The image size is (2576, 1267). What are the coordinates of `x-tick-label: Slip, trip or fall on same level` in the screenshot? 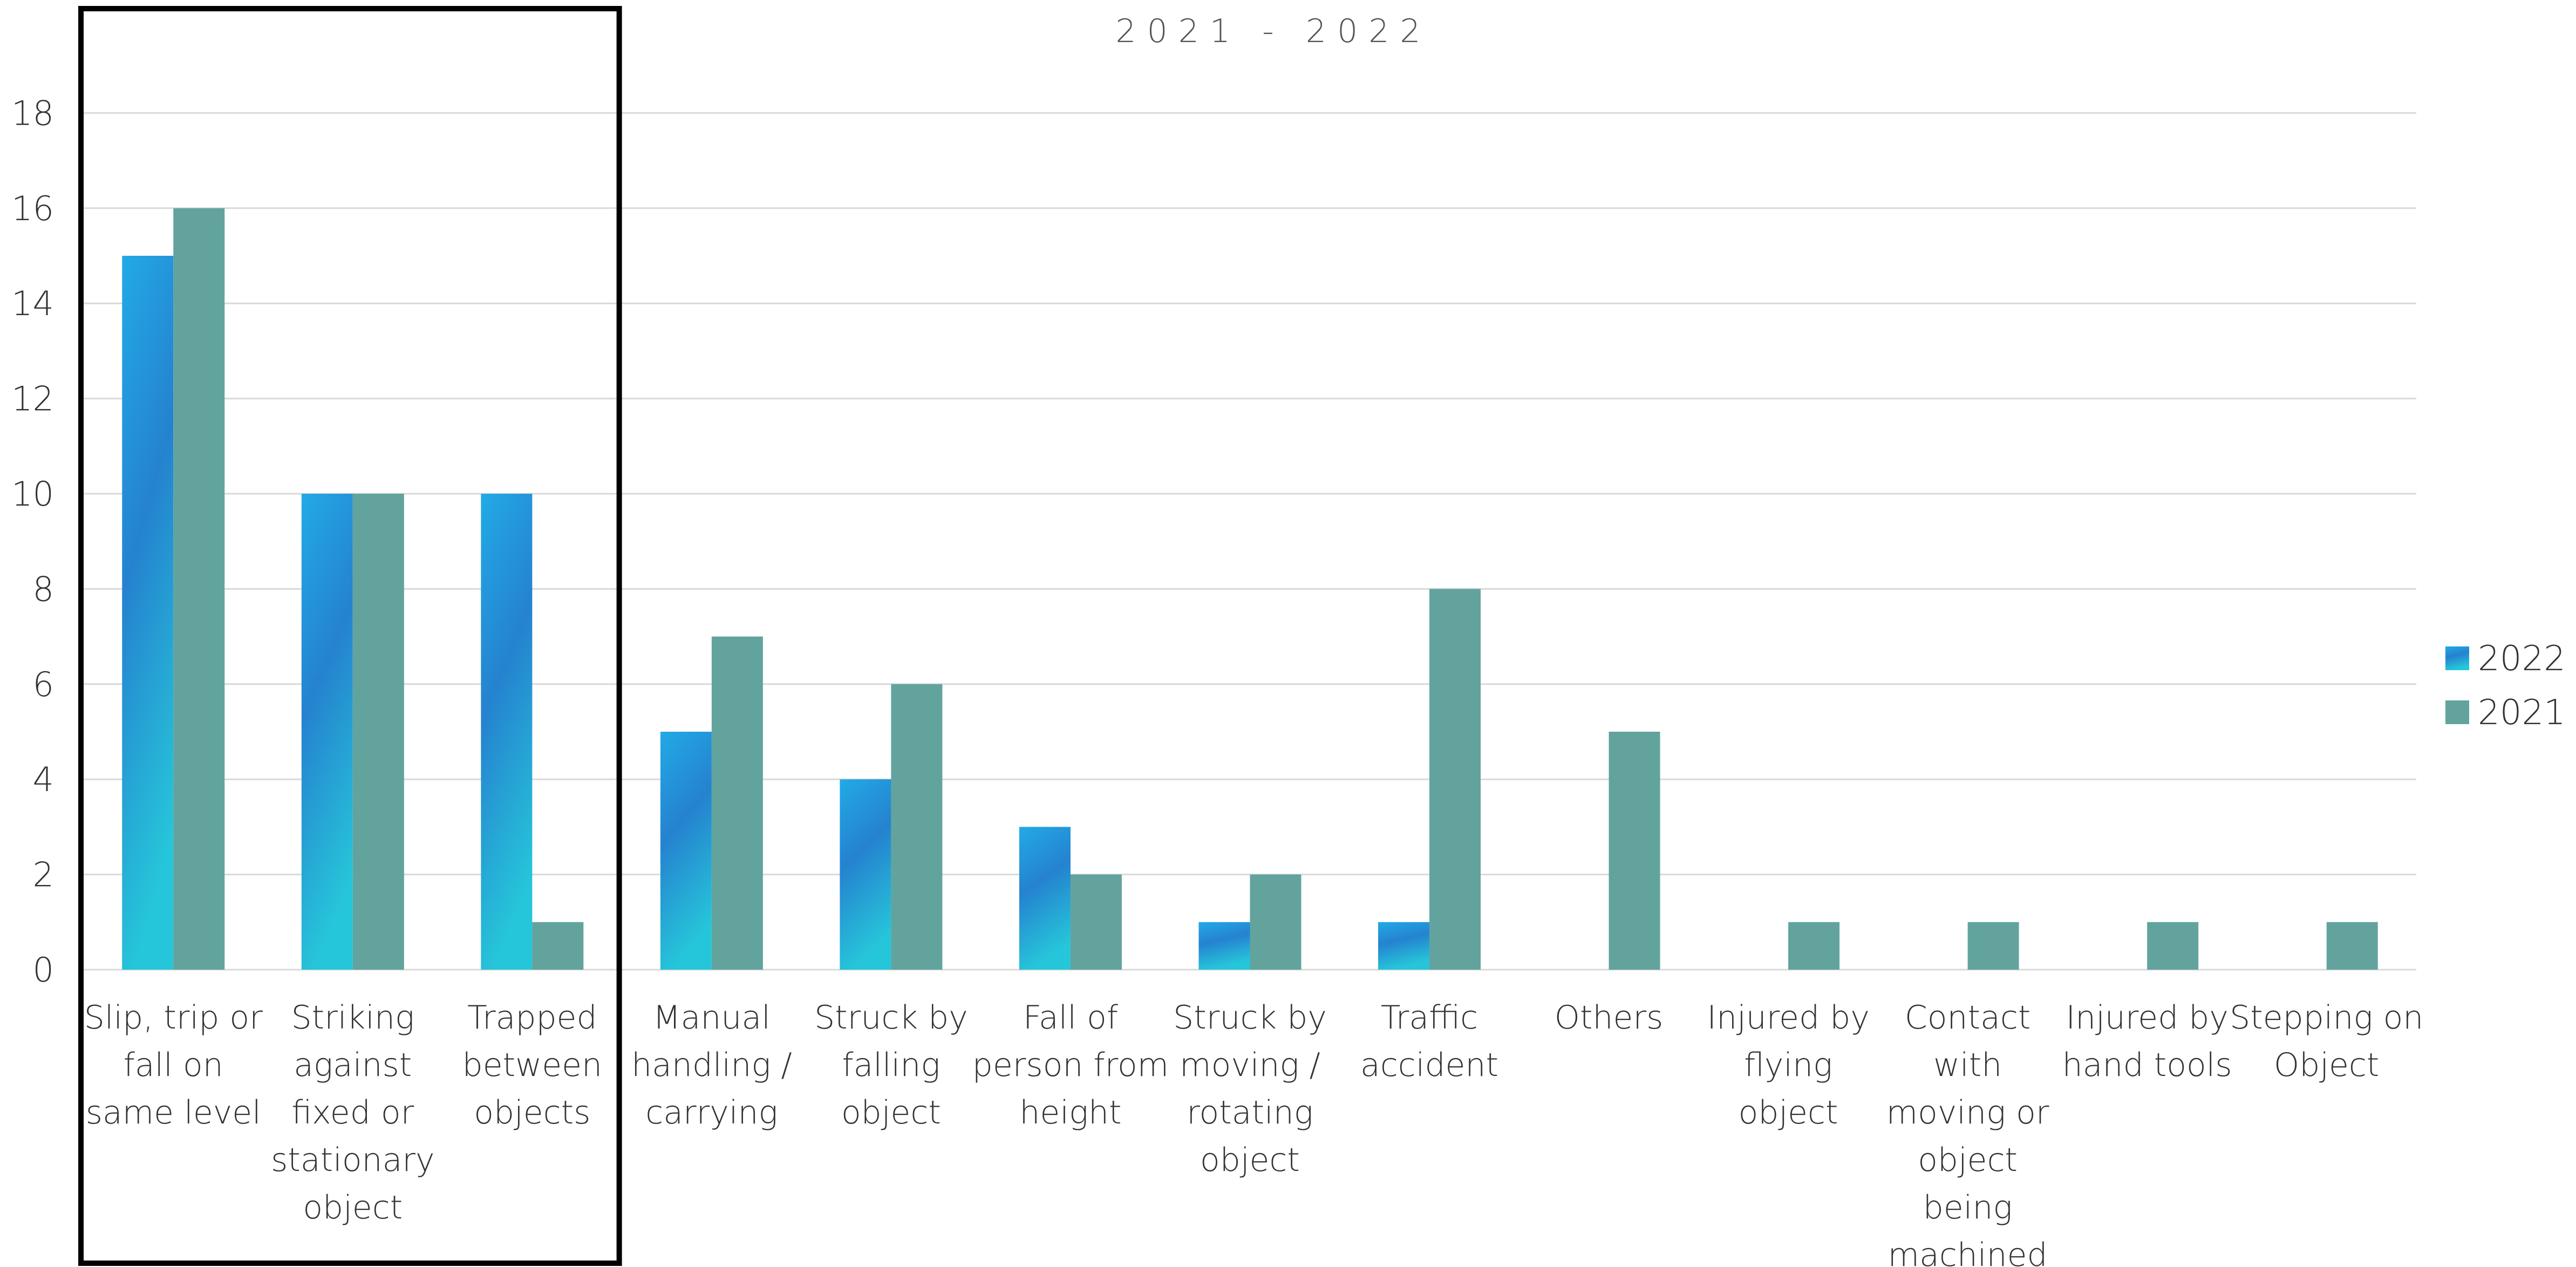 It's located at (173, 1065).